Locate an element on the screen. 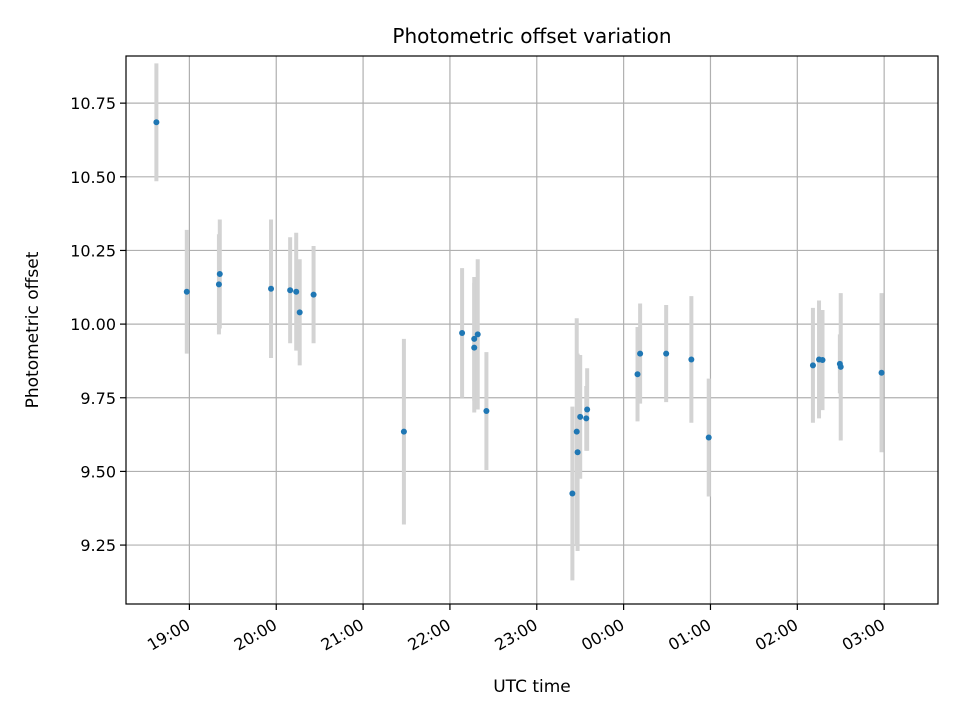  y-tick-label: 10.75 is located at coordinates (93, 103).